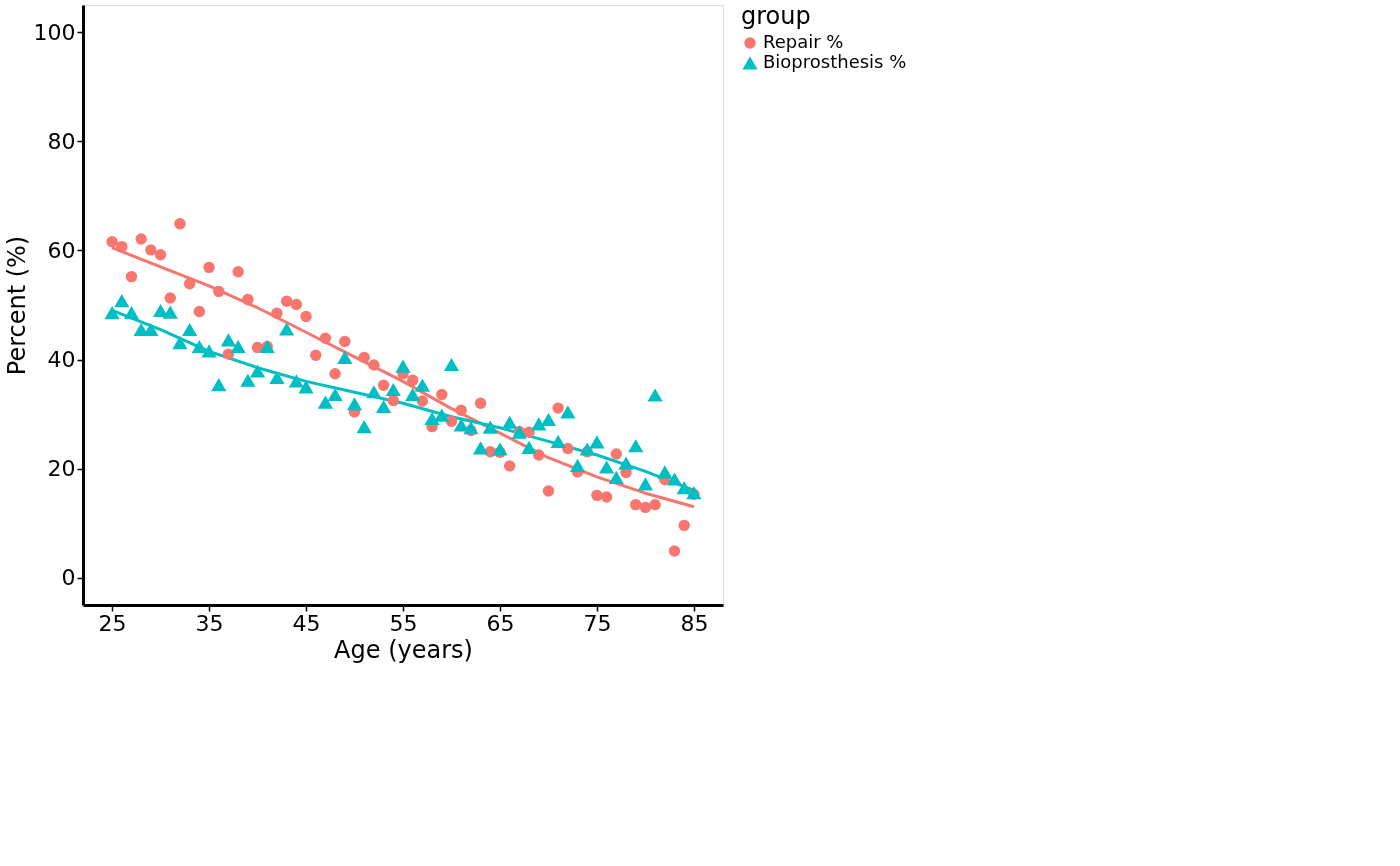 This screenshot has width=1400, height=866. Describe the element at coordinates (403, 649) in the screenshot. I see `x-axis-title: Age (years)` at that location.